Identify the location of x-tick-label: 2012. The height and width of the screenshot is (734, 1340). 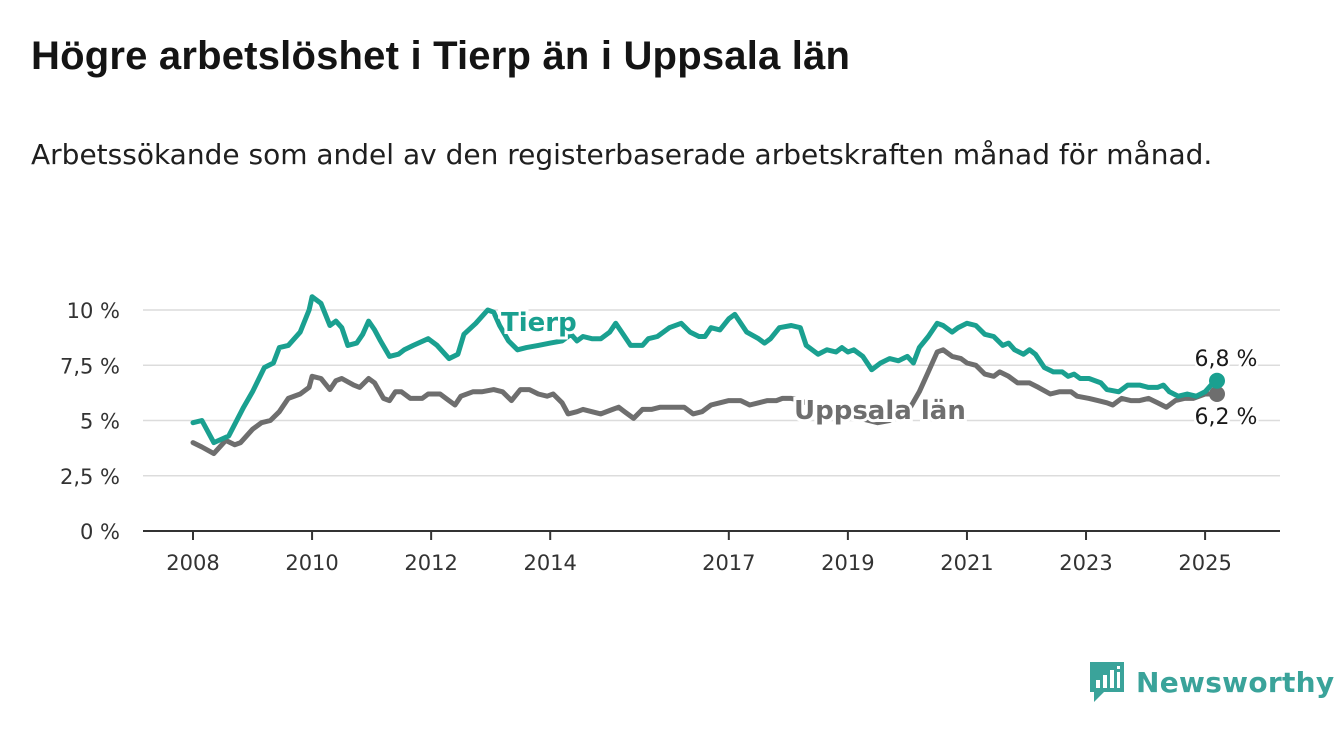
(430, 563).